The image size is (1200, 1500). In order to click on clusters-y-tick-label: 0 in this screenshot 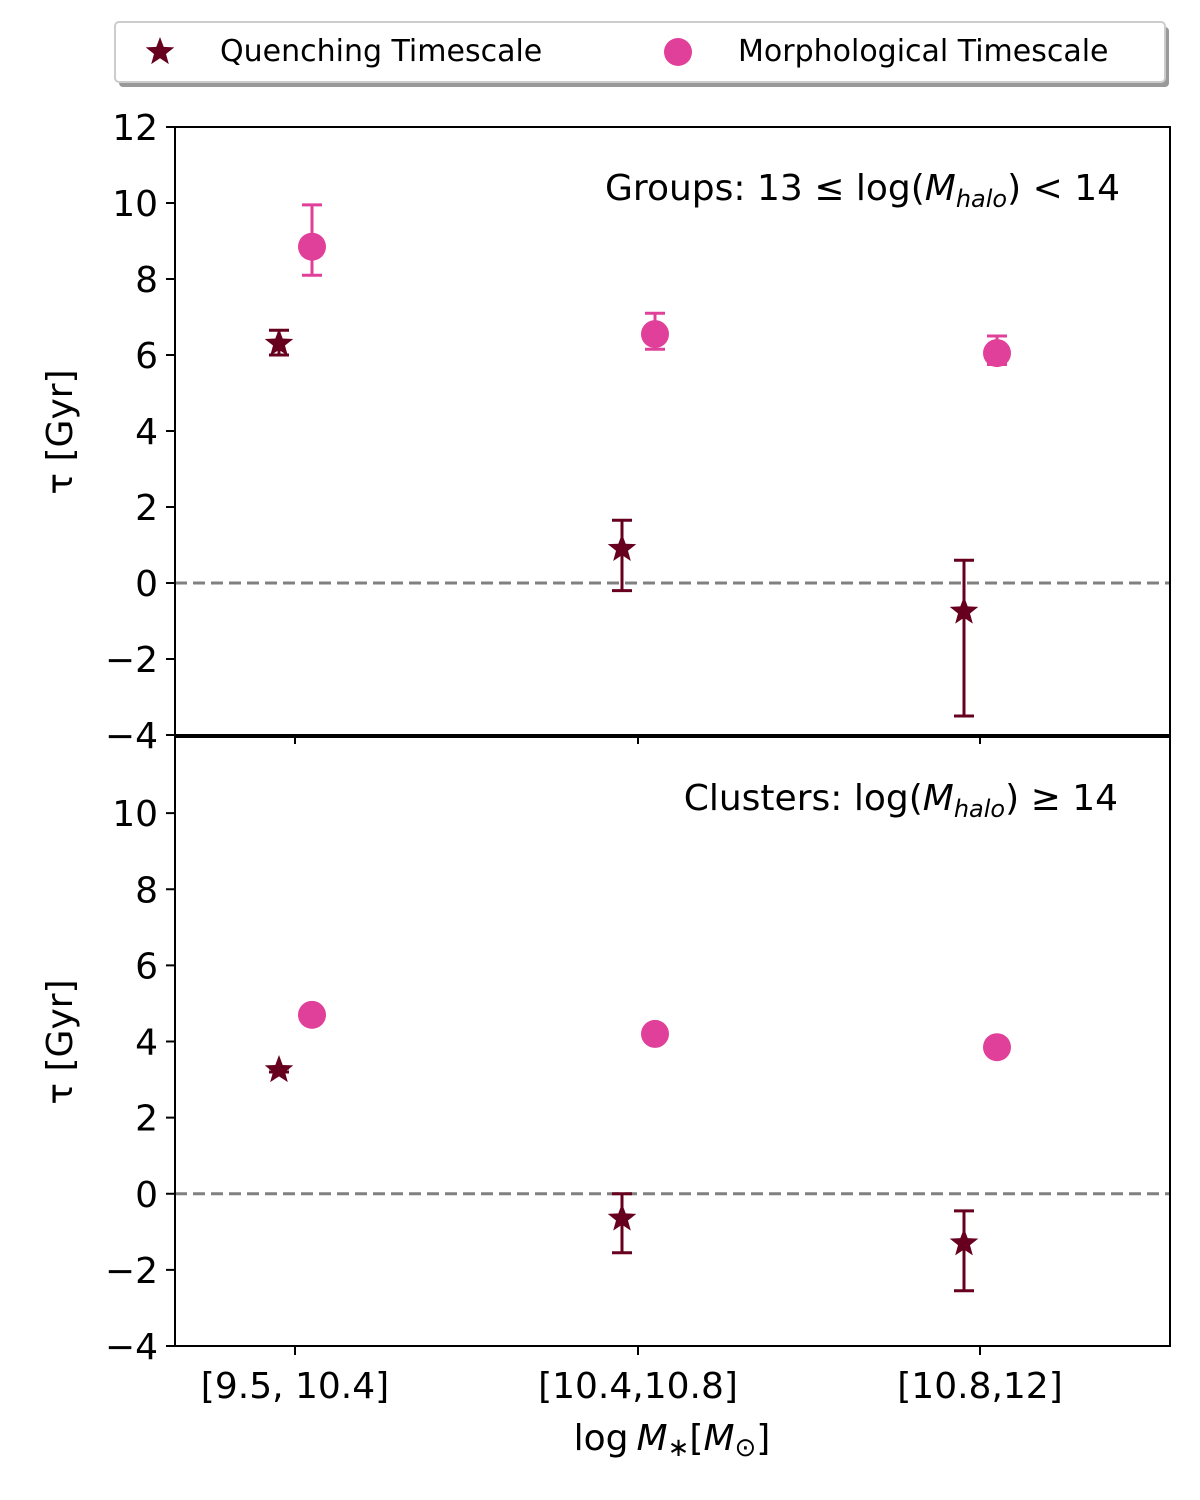, I will do `click(146, 1195)`.